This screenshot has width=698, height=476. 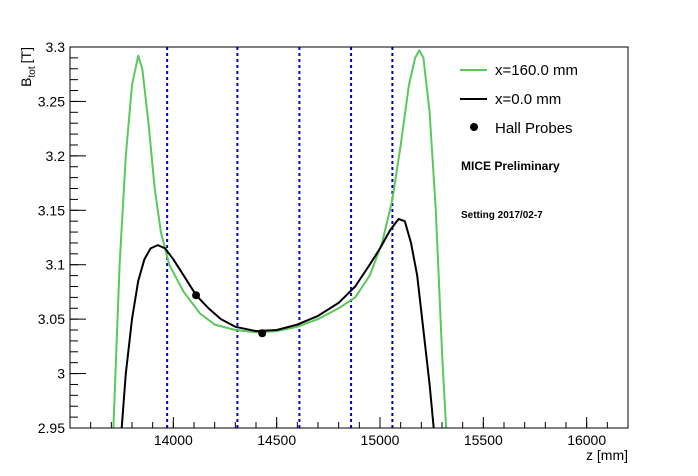 What do you see at coordinates (56, 156) in the screenshot?
I see `y-tick-label-5: 3.2` at bounding box center [56, 156].